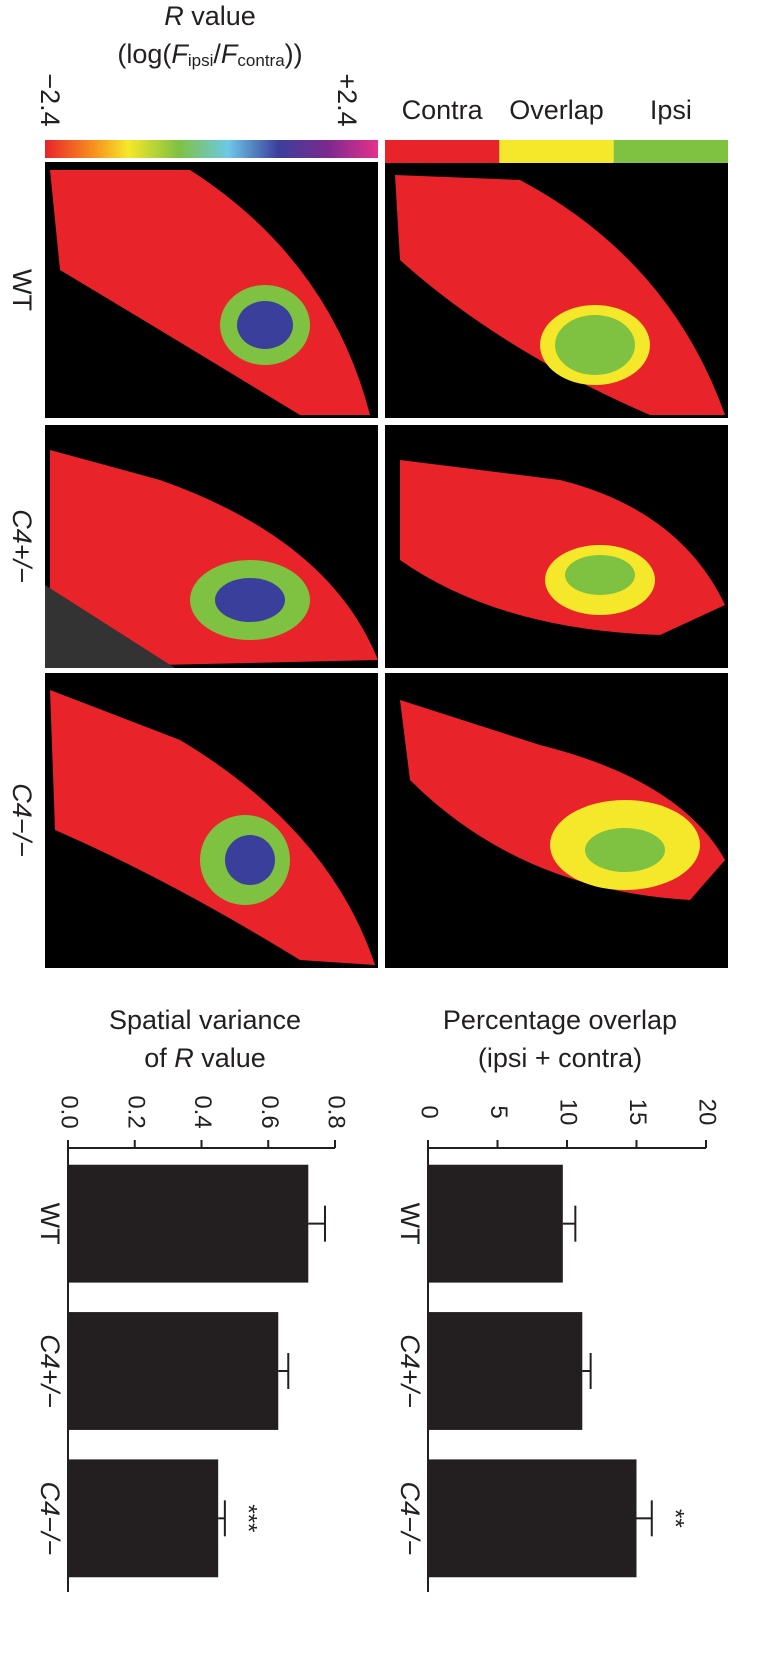  What do you see at coordinates (269, 1111) in the screenshot?
I see `x-tick-label: 0.6` at bounding box center [269, 1111].